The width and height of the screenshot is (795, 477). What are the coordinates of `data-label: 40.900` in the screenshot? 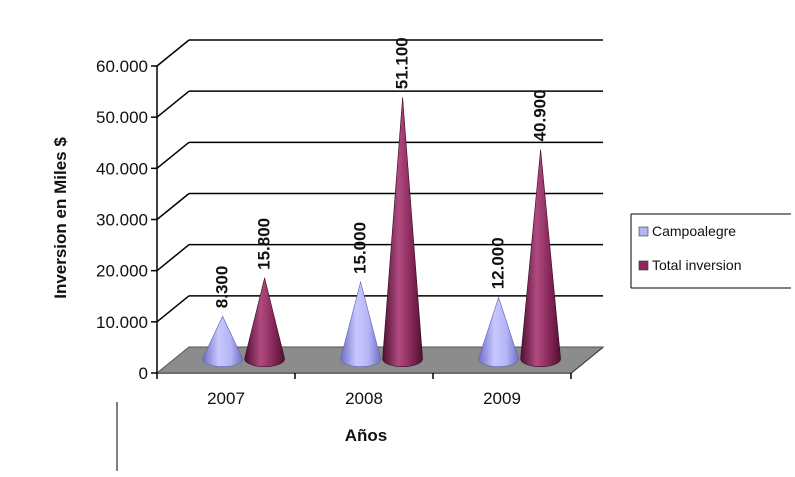 It's located at (540, 115).